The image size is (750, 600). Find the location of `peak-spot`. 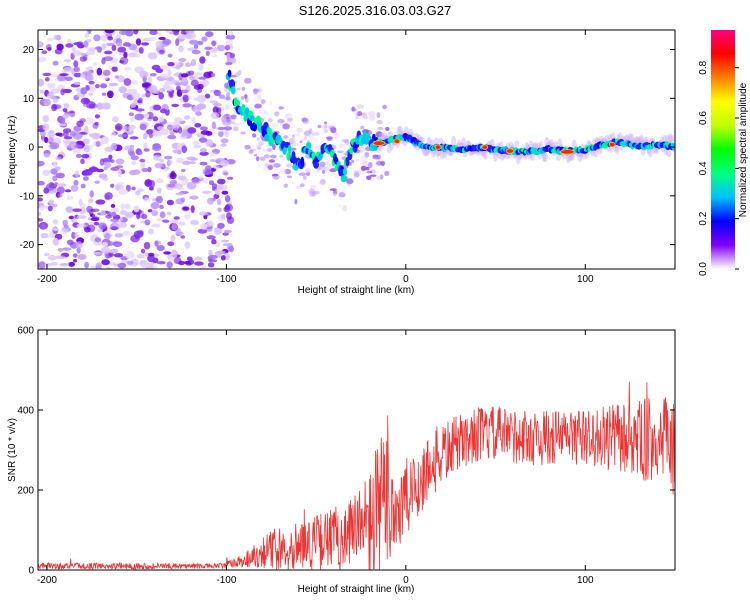

peak-spot is located at coordinates (397, 141).